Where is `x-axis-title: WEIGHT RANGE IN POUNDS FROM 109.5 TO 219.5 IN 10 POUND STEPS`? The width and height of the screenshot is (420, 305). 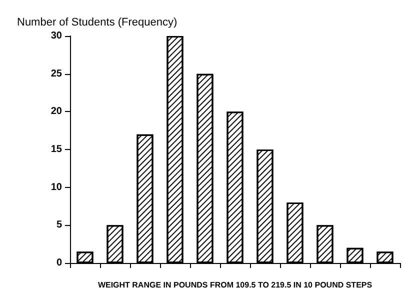 x-axis-title: WEIGHT RANGE IN POUNDS FROM 109.5 TO 219.5 IN 10 POUND STEPS is located at coordinates (235, 285).